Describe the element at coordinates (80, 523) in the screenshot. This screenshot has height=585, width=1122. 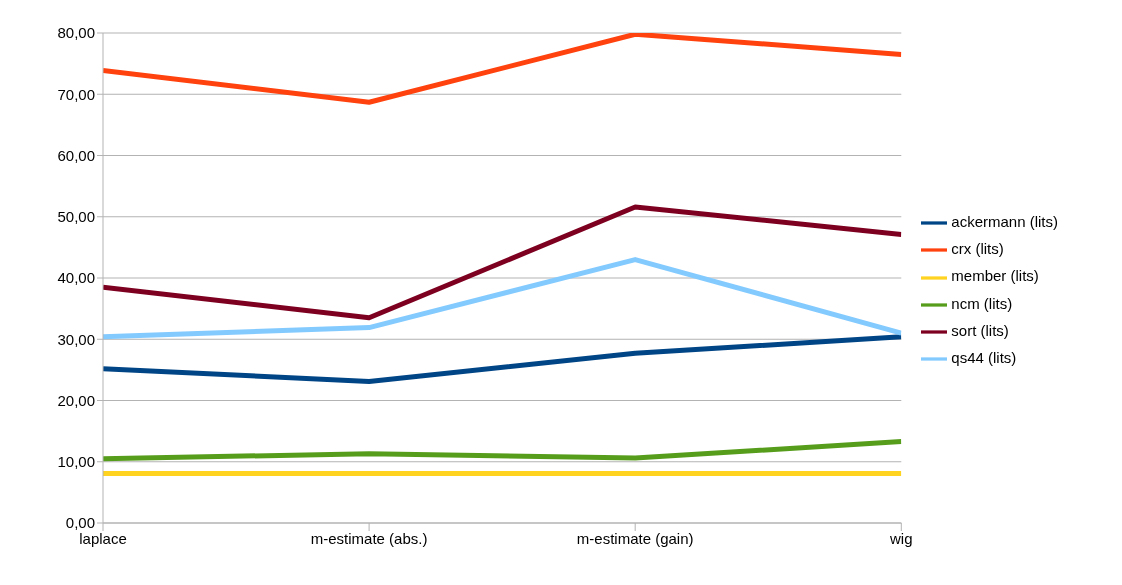
I see `y-tick-label: 0,00` at that location.